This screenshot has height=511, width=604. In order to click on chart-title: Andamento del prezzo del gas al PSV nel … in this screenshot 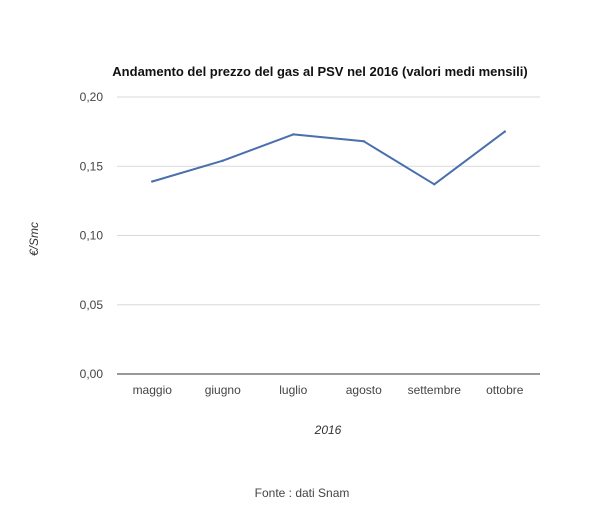, I will do `click(319, 71)`.